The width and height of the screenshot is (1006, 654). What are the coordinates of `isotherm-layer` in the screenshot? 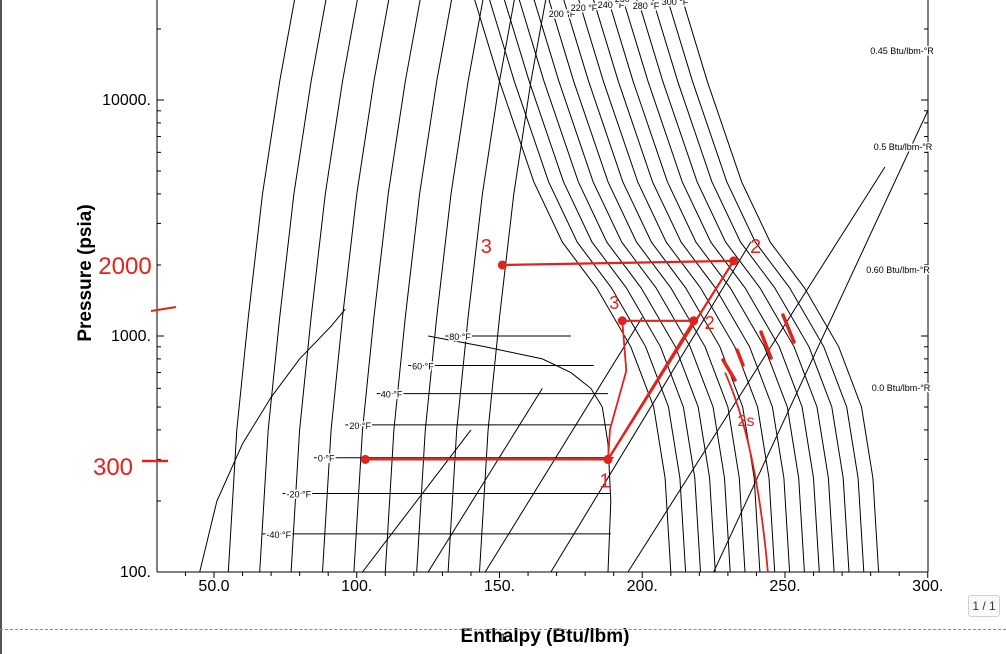 It's located at (438, 435).